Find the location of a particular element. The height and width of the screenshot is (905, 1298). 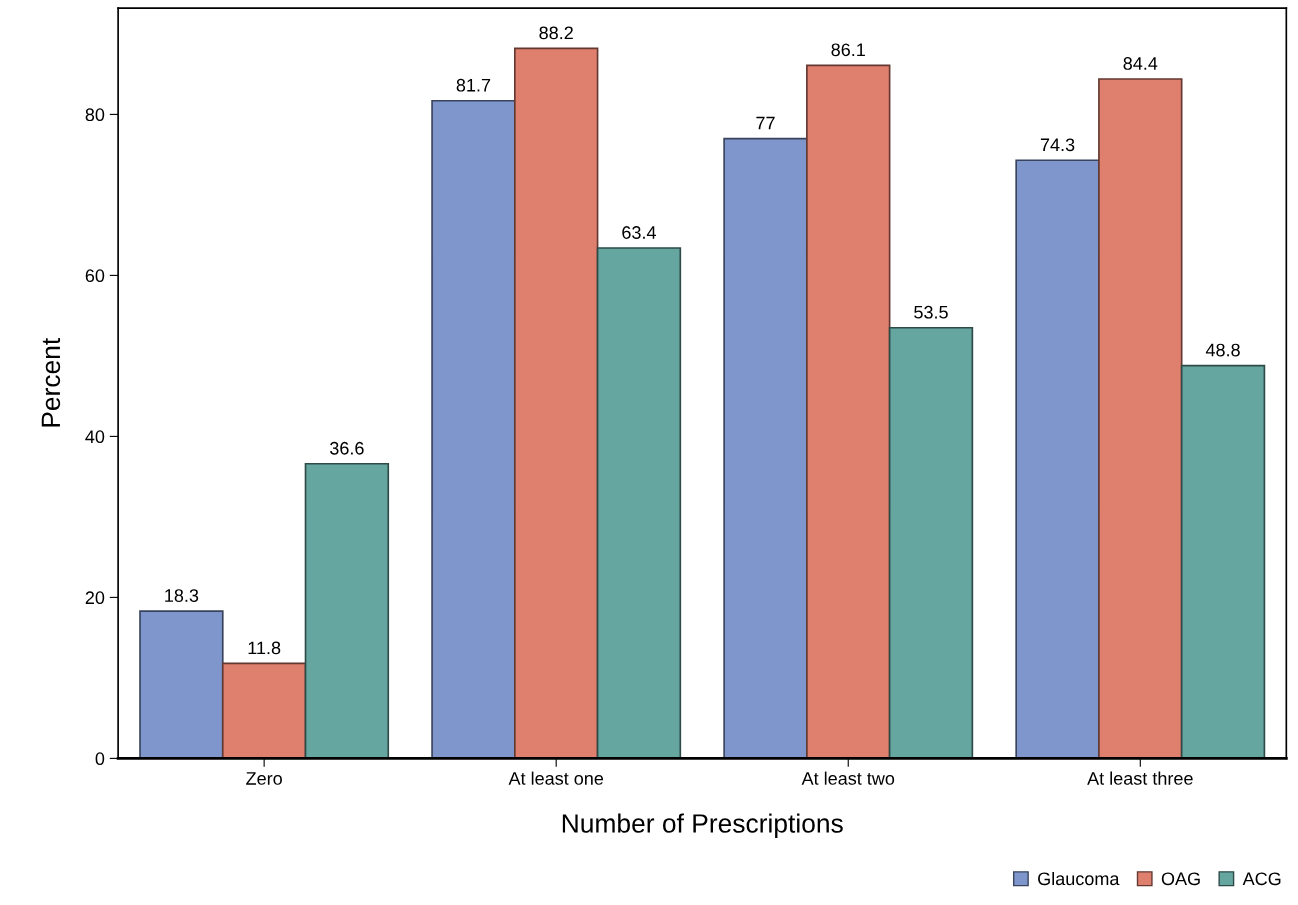

y-tick-label: 0 is located at coordinates (100, 759).